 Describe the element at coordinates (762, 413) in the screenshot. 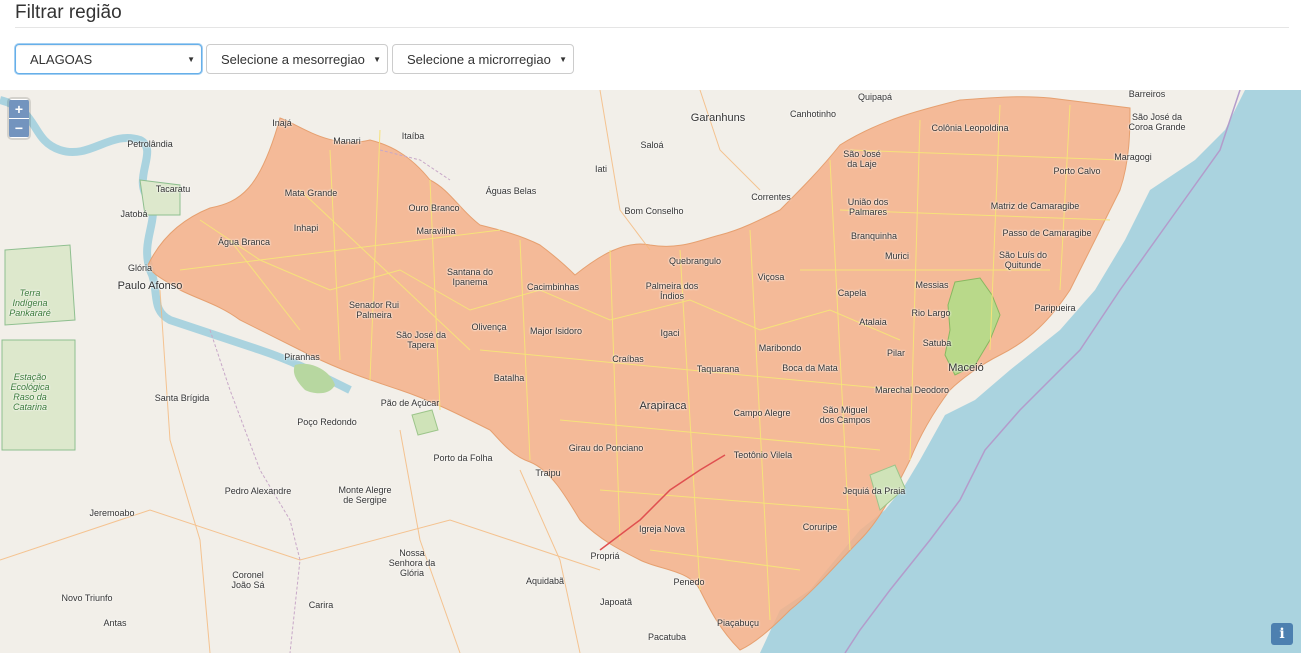

I see `map-place-label: Campo Alegre` at that location.